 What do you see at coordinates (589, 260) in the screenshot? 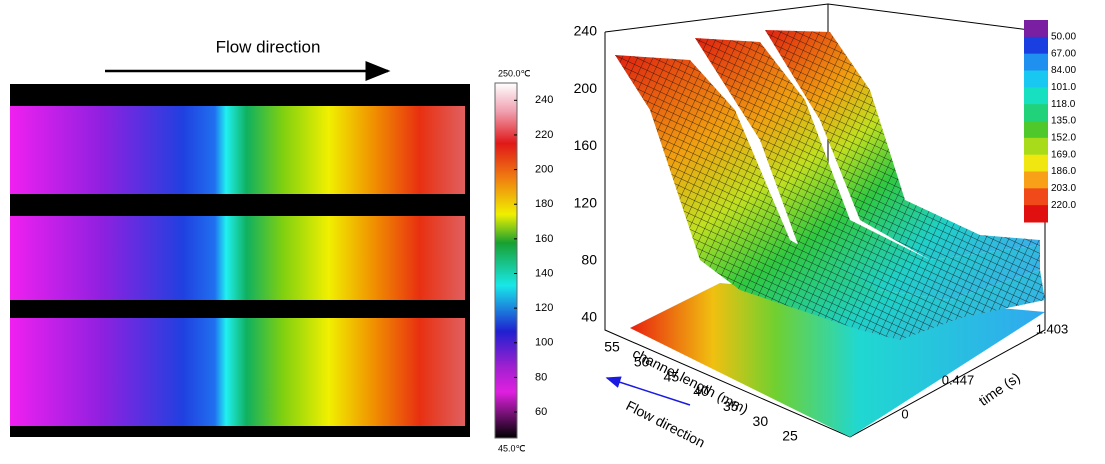
I see `z-tick-label: 80` at bounding box center [589, 260].